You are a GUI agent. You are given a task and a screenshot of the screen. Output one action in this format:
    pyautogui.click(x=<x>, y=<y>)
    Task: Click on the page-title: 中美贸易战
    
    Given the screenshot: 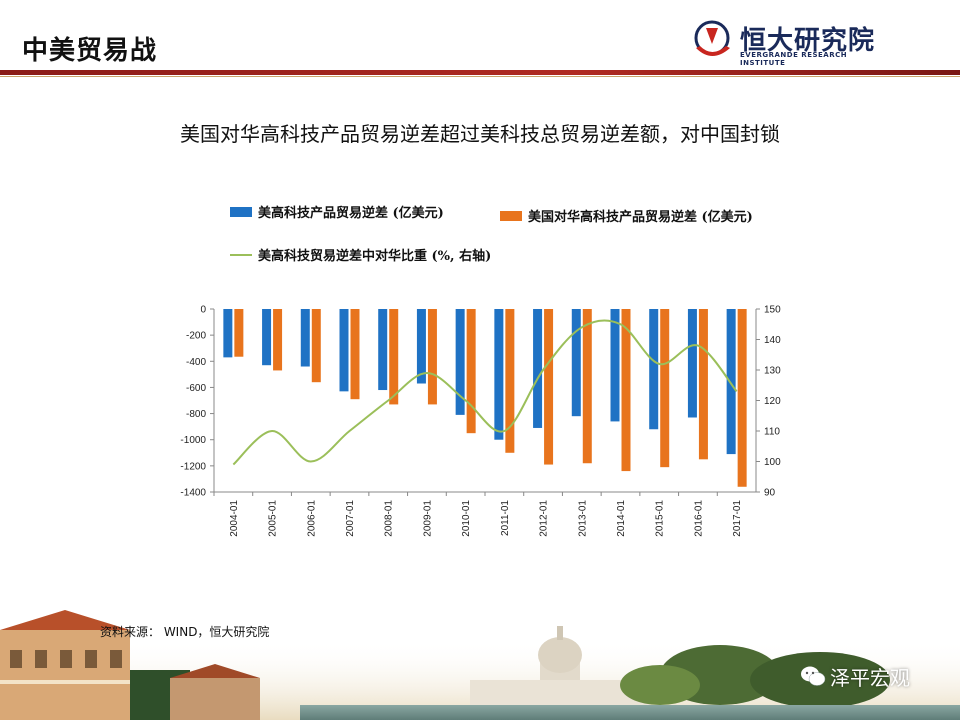 What is the action you would take?
    pyautogui.click(x=90, y=51)
    